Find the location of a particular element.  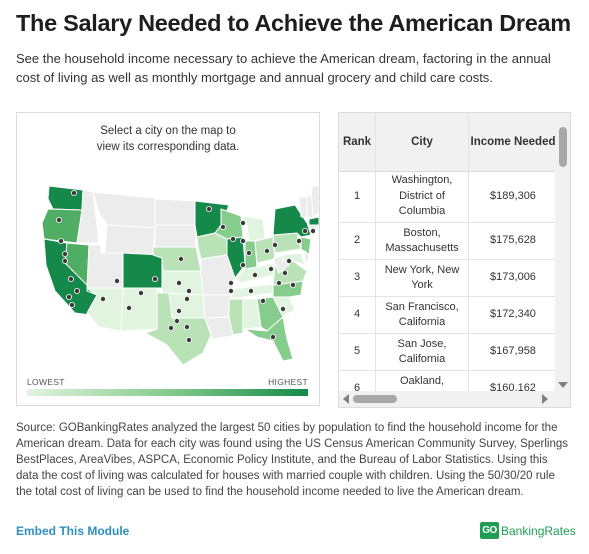

table-row: 4 San Francisco, California $172,340 is located at coordinates (448, 315).